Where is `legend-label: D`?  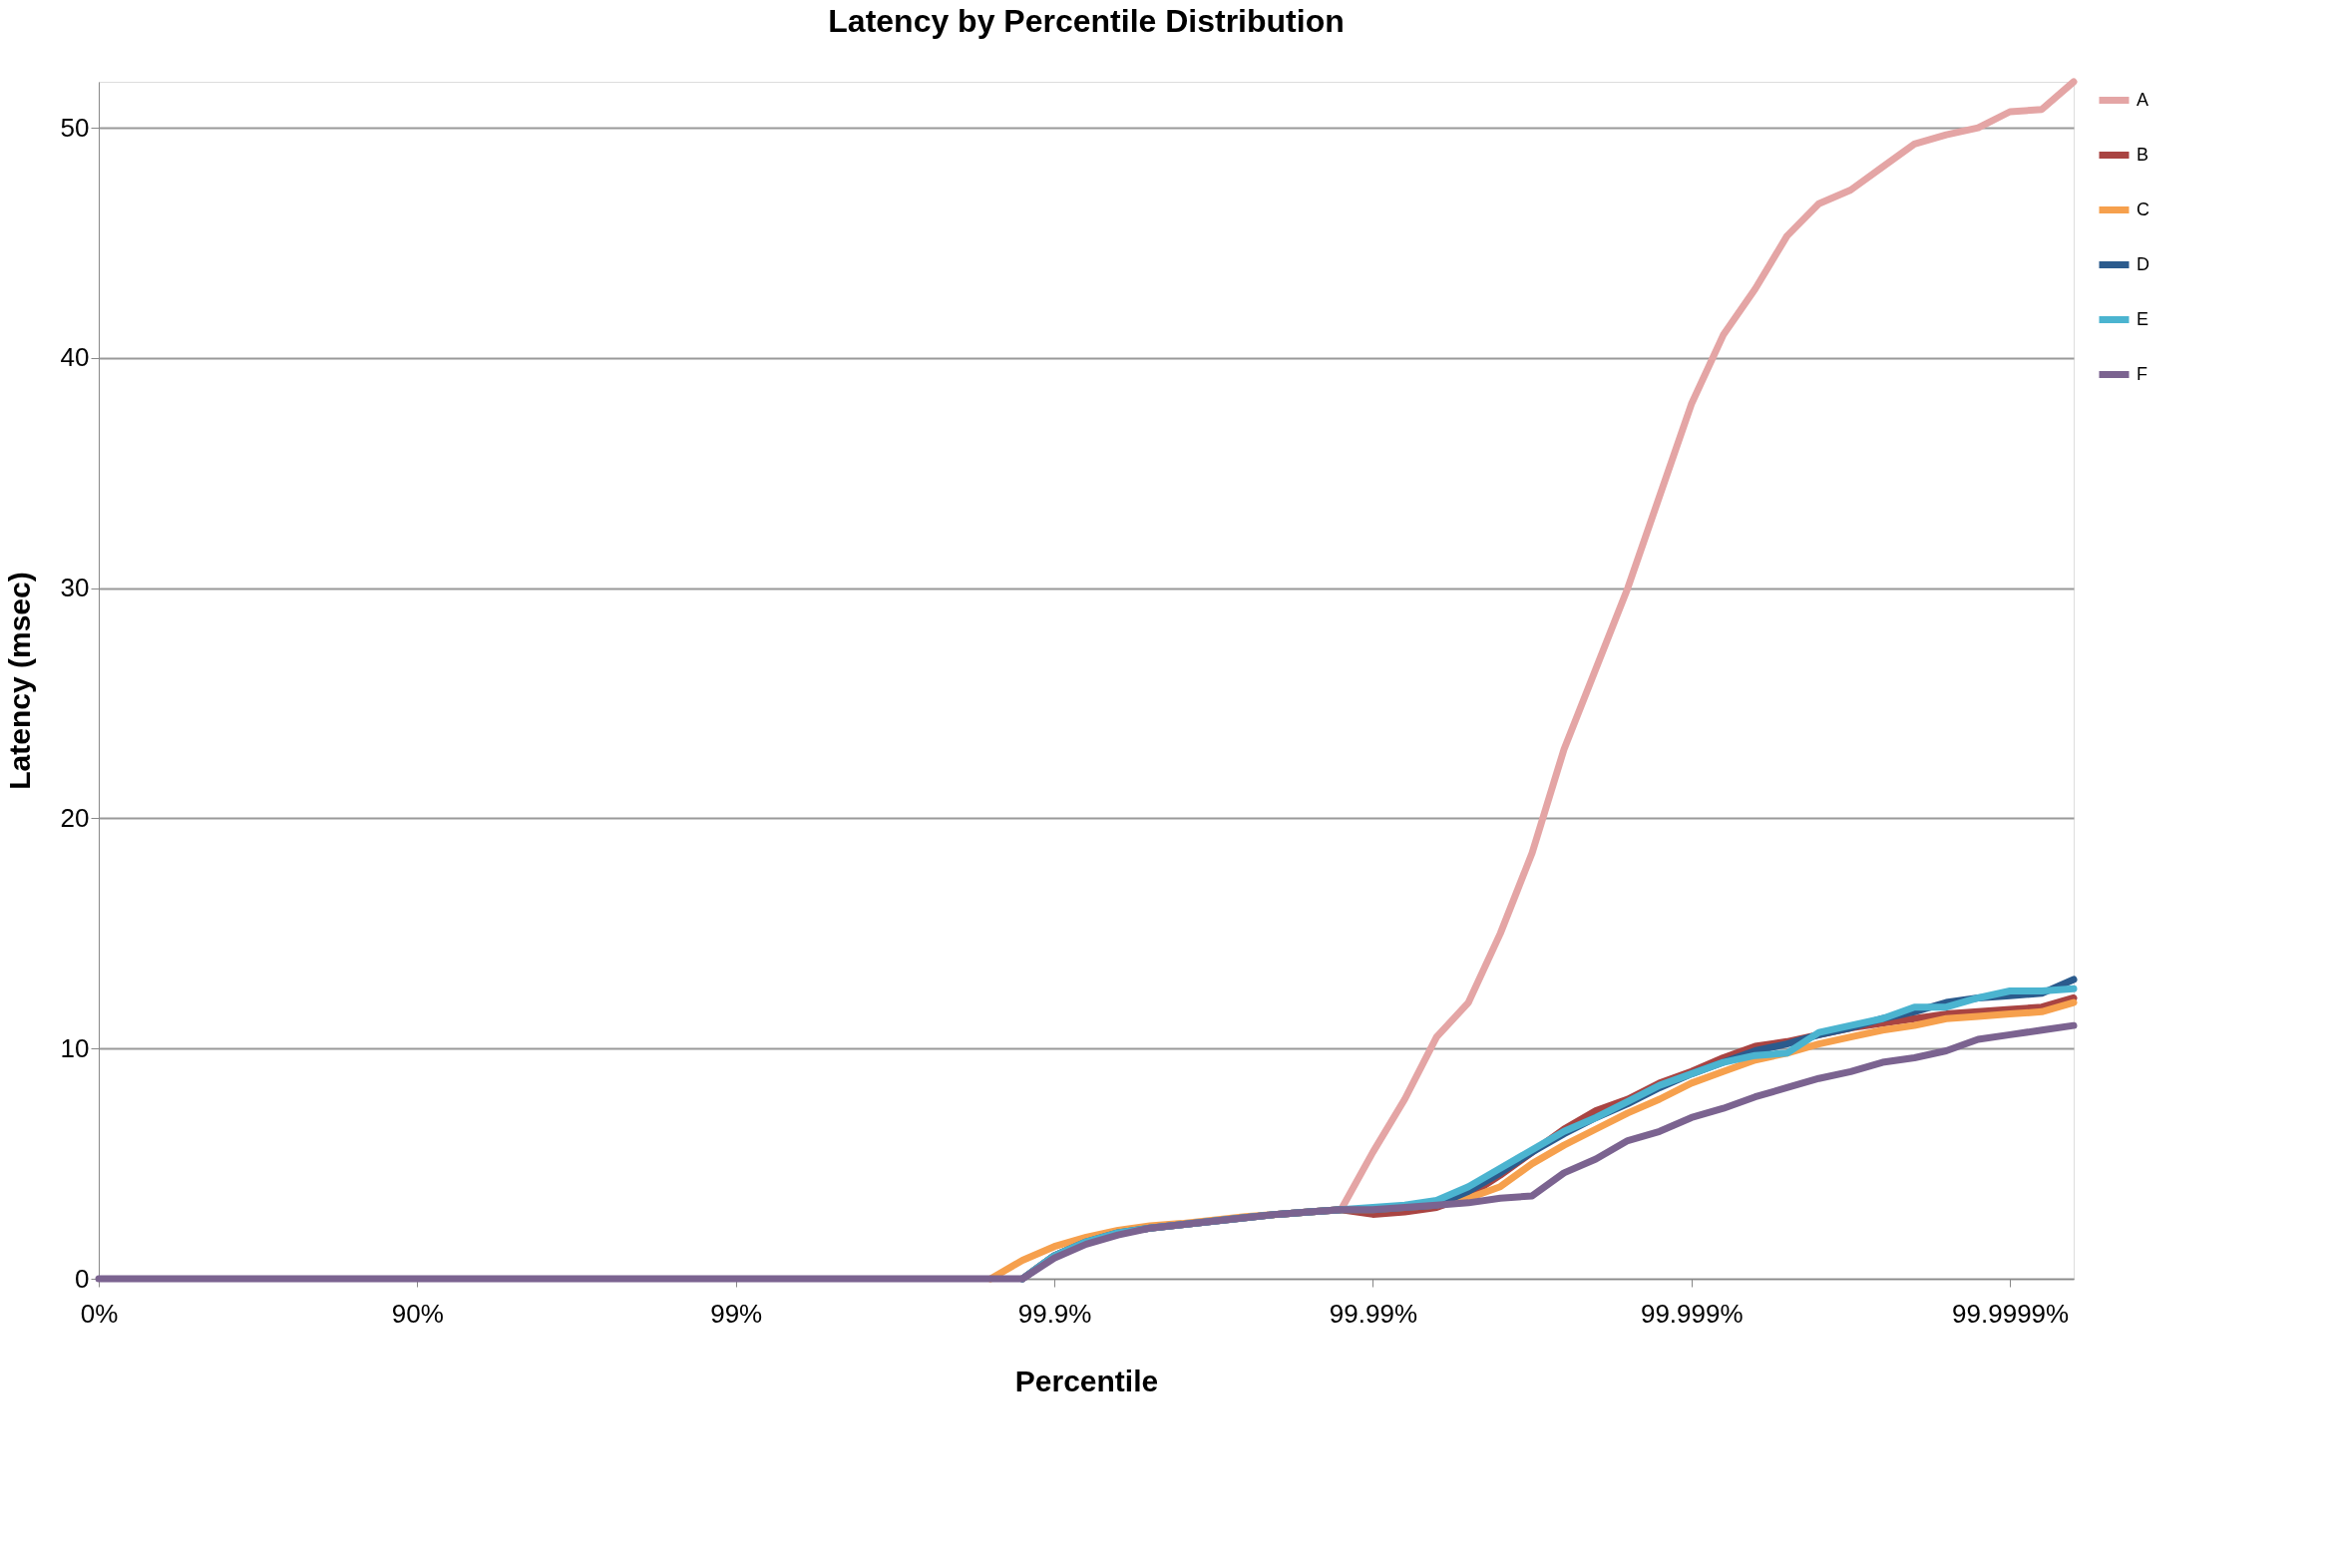
legend-label: D is located at coordinates (2143, 263).